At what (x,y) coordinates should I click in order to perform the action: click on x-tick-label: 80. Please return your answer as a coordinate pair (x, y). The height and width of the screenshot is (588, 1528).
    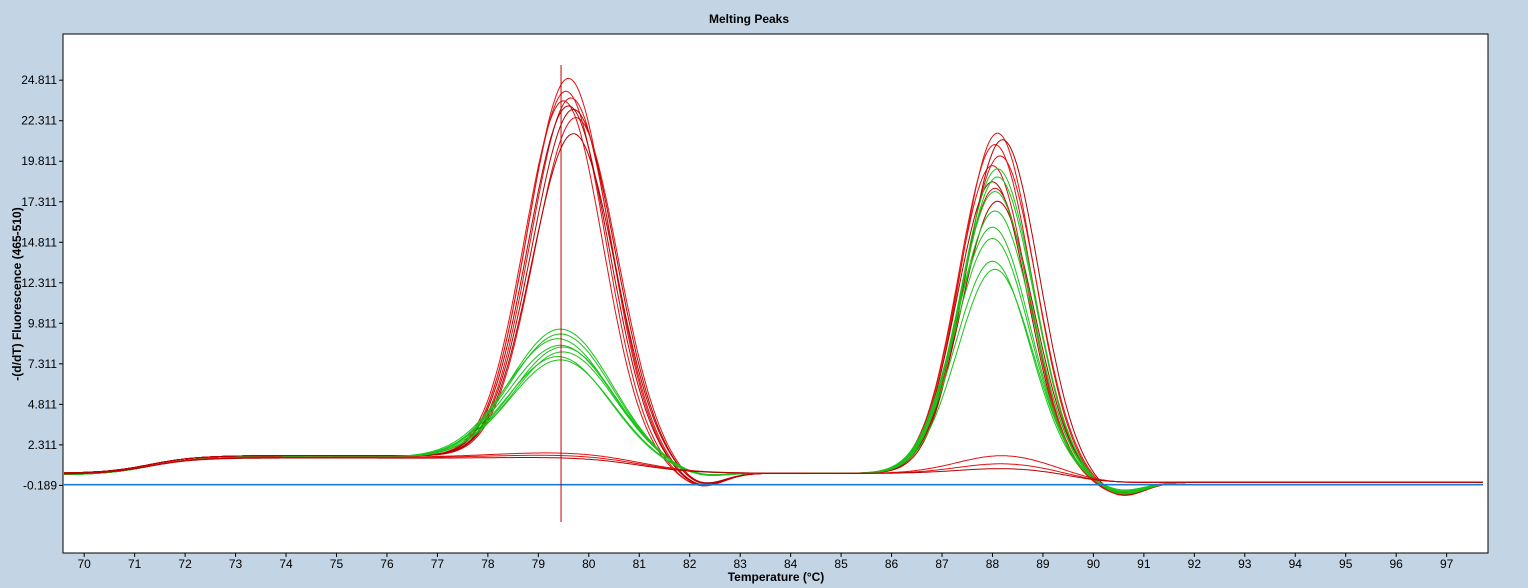
    Looking at the image, I should click on (589, 564).